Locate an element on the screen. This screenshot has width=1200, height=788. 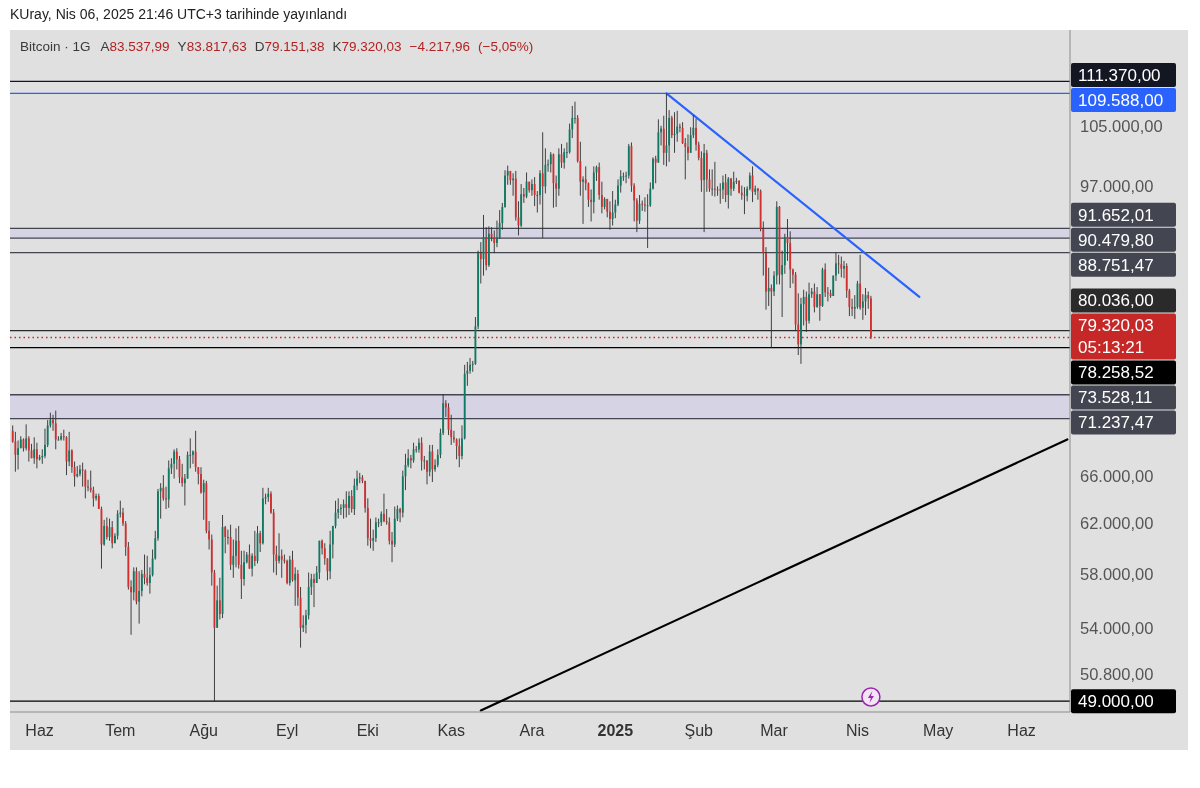
x-tick-label: Kas is located at coordinates (451, 730).